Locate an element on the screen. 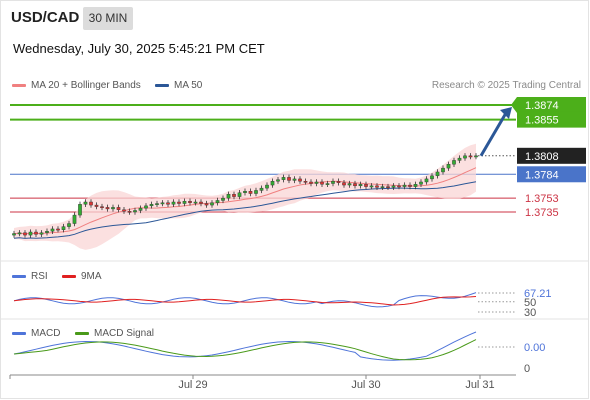 The image size is (590, 400). level-label-1.3753: 1.3753 is located at coordinates (542, 199).